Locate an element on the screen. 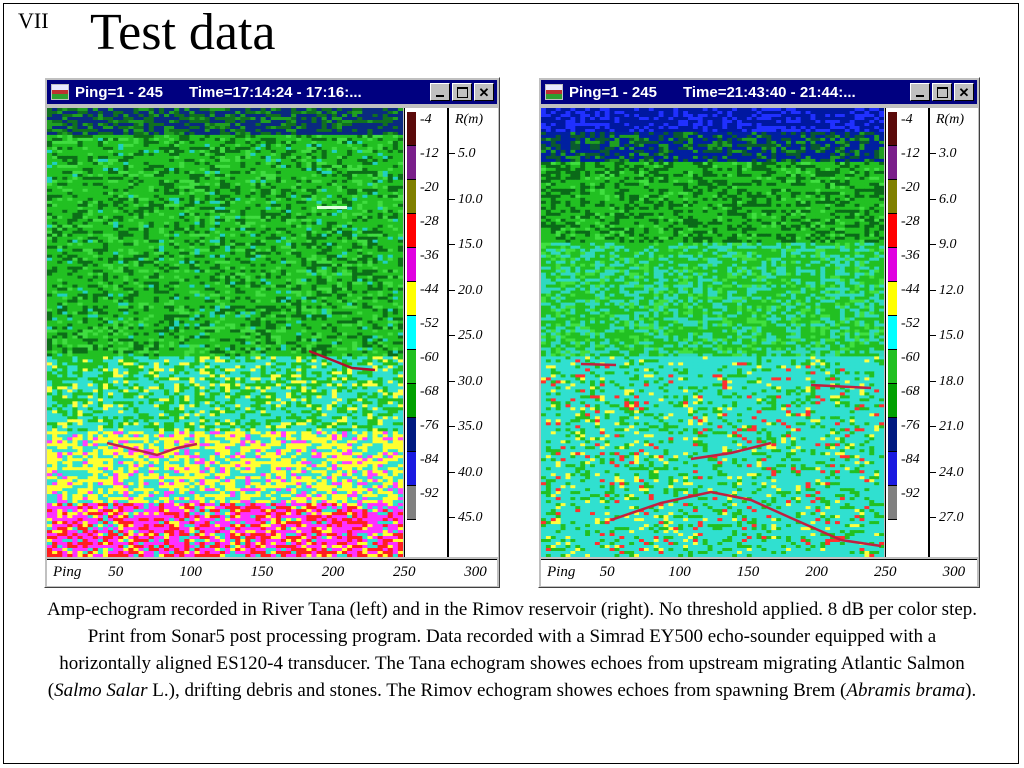  range-tick-label: 10.0 is located at coordinates (465, 200).